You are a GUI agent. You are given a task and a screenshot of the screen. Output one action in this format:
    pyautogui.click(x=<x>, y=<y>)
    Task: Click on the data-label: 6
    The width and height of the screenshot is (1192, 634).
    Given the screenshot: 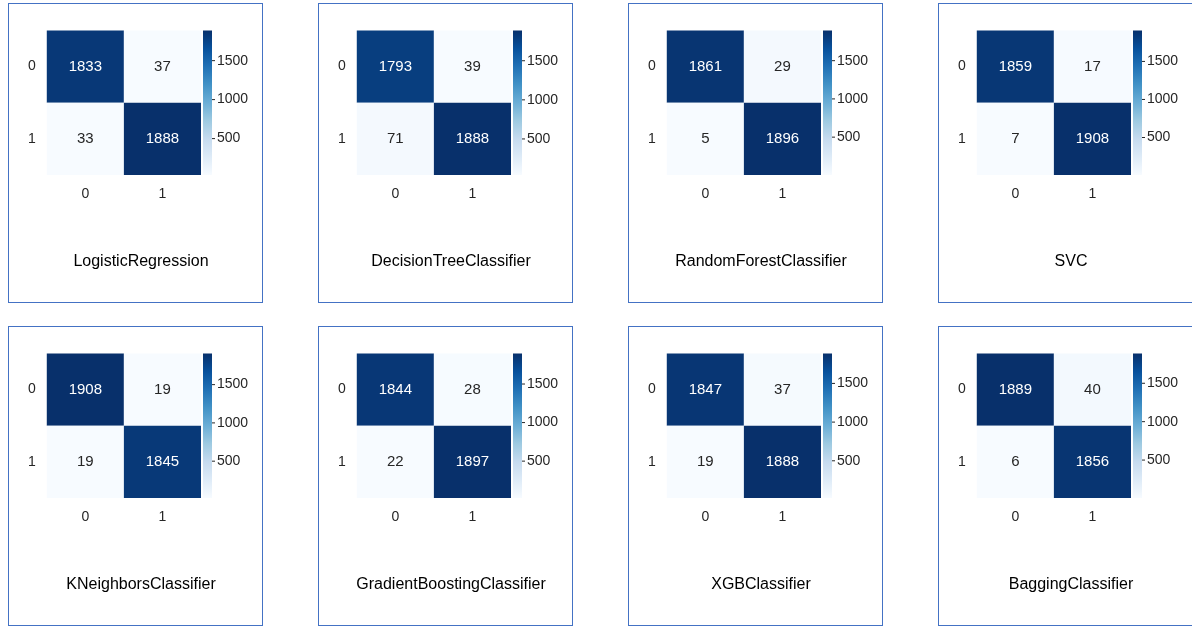 What is the action you would take?
    pyautogui.click(x=1015, y=460)
    